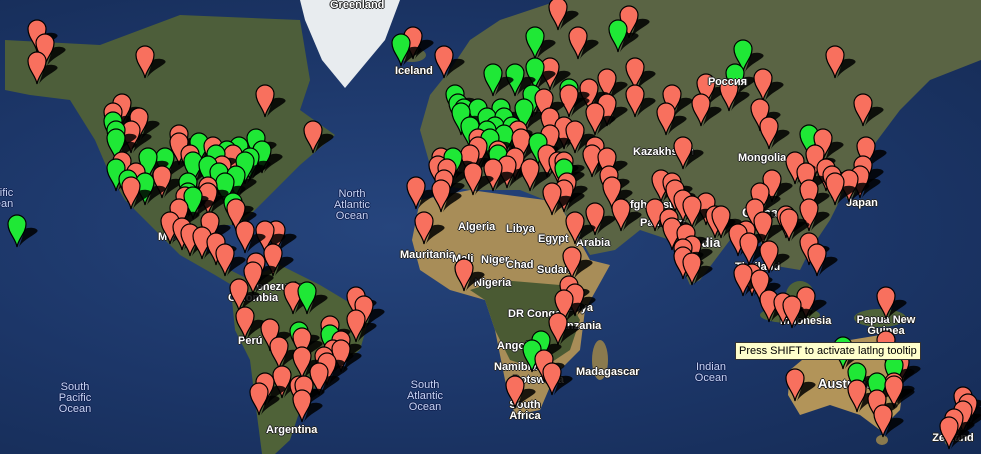  What do you see at coordinates (600, 360) in the screenshot?
I see `madagascar-landmass` at bounding box center [600, 360].